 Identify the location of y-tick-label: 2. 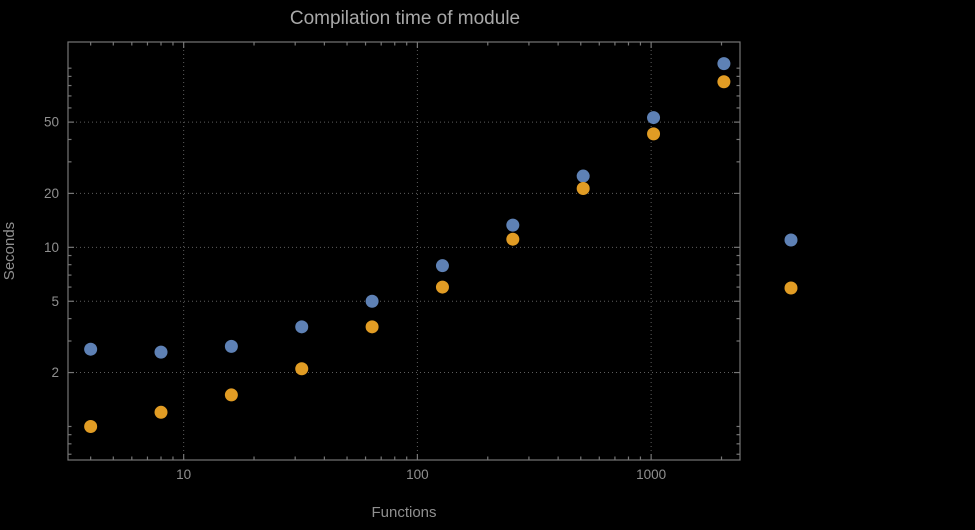
(55, 372).